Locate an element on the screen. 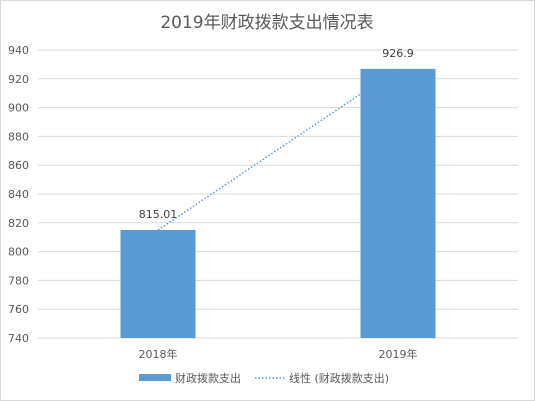  y-tick-label: 760 is located at coordinates (18, 309).